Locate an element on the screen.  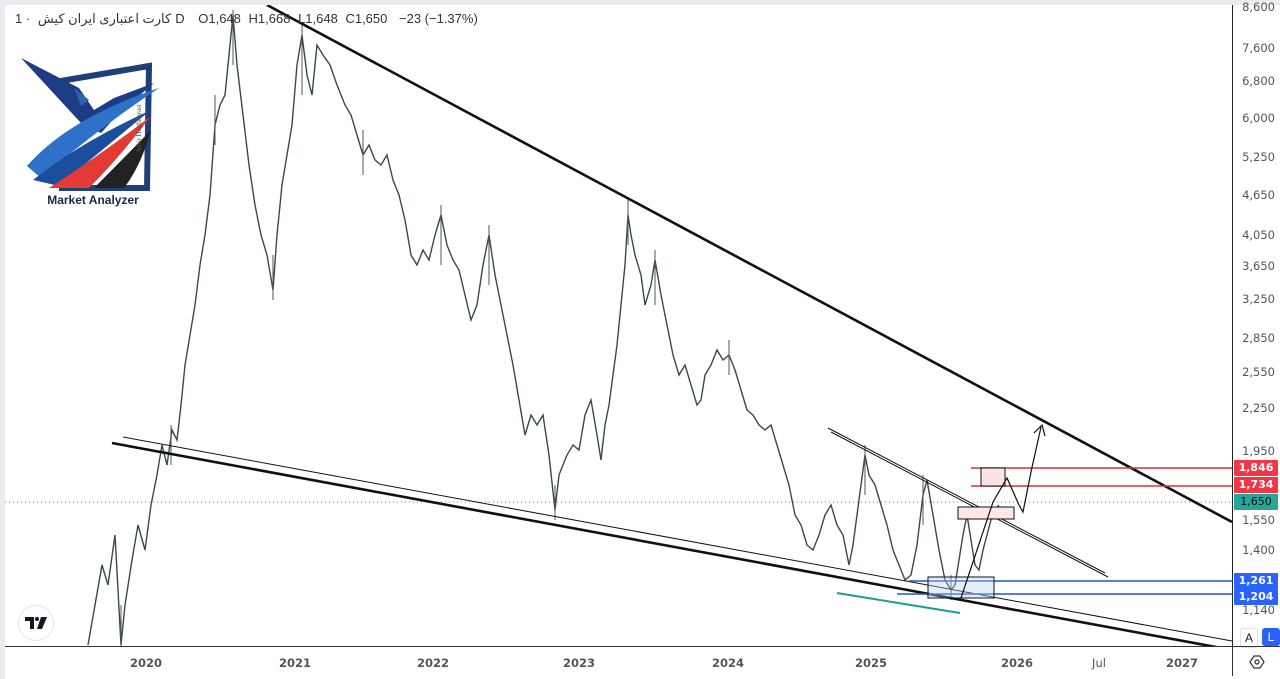
price-label-1846: 1,846 is located at coordinates (1256, 468).